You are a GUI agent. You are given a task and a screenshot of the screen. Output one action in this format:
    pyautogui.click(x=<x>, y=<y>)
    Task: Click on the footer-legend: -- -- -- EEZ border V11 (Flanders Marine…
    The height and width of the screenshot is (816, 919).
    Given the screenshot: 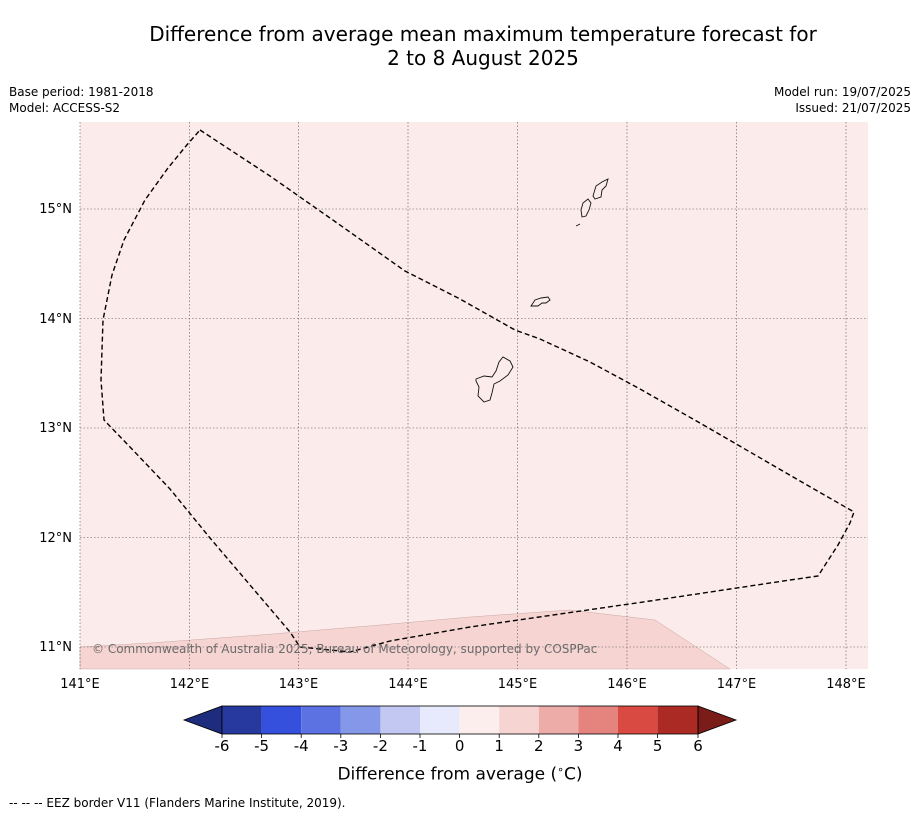 What is the action you would take?
    pyautogui.click(x=177, y=803)
    